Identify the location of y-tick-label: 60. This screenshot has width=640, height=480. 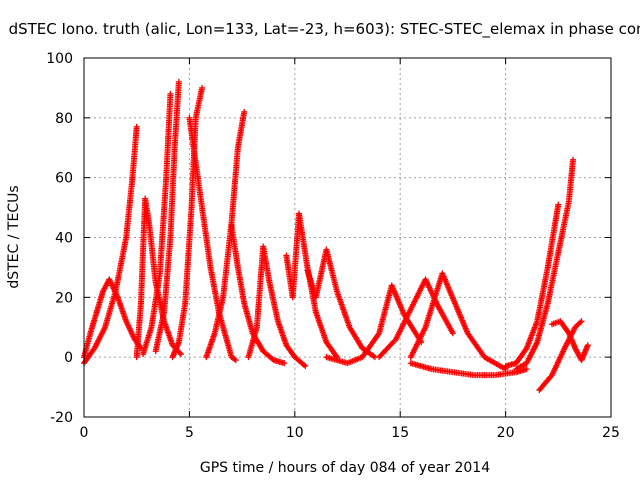
(64, 179).